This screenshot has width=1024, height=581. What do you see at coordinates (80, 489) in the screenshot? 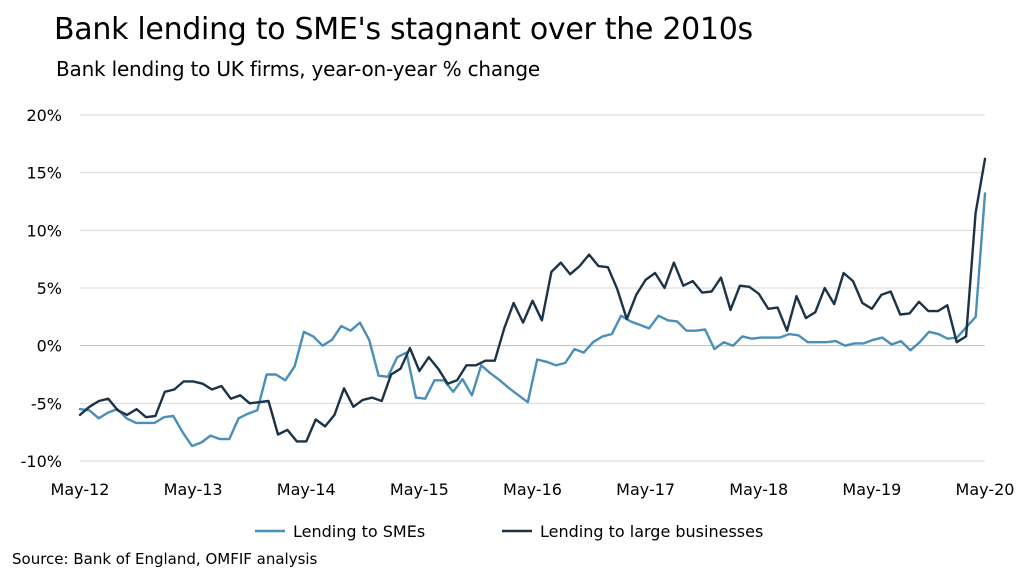
I see `x-tick-label: May-12` at bounding box center [80, 489].